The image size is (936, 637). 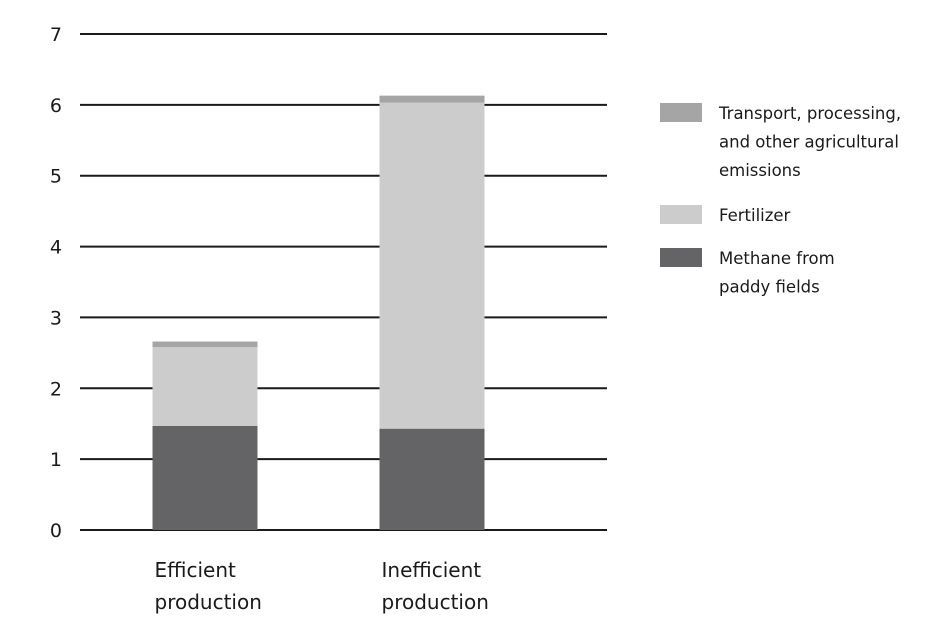 I want to click on legend-label: and other agricultural, so click(x=809, y=142).